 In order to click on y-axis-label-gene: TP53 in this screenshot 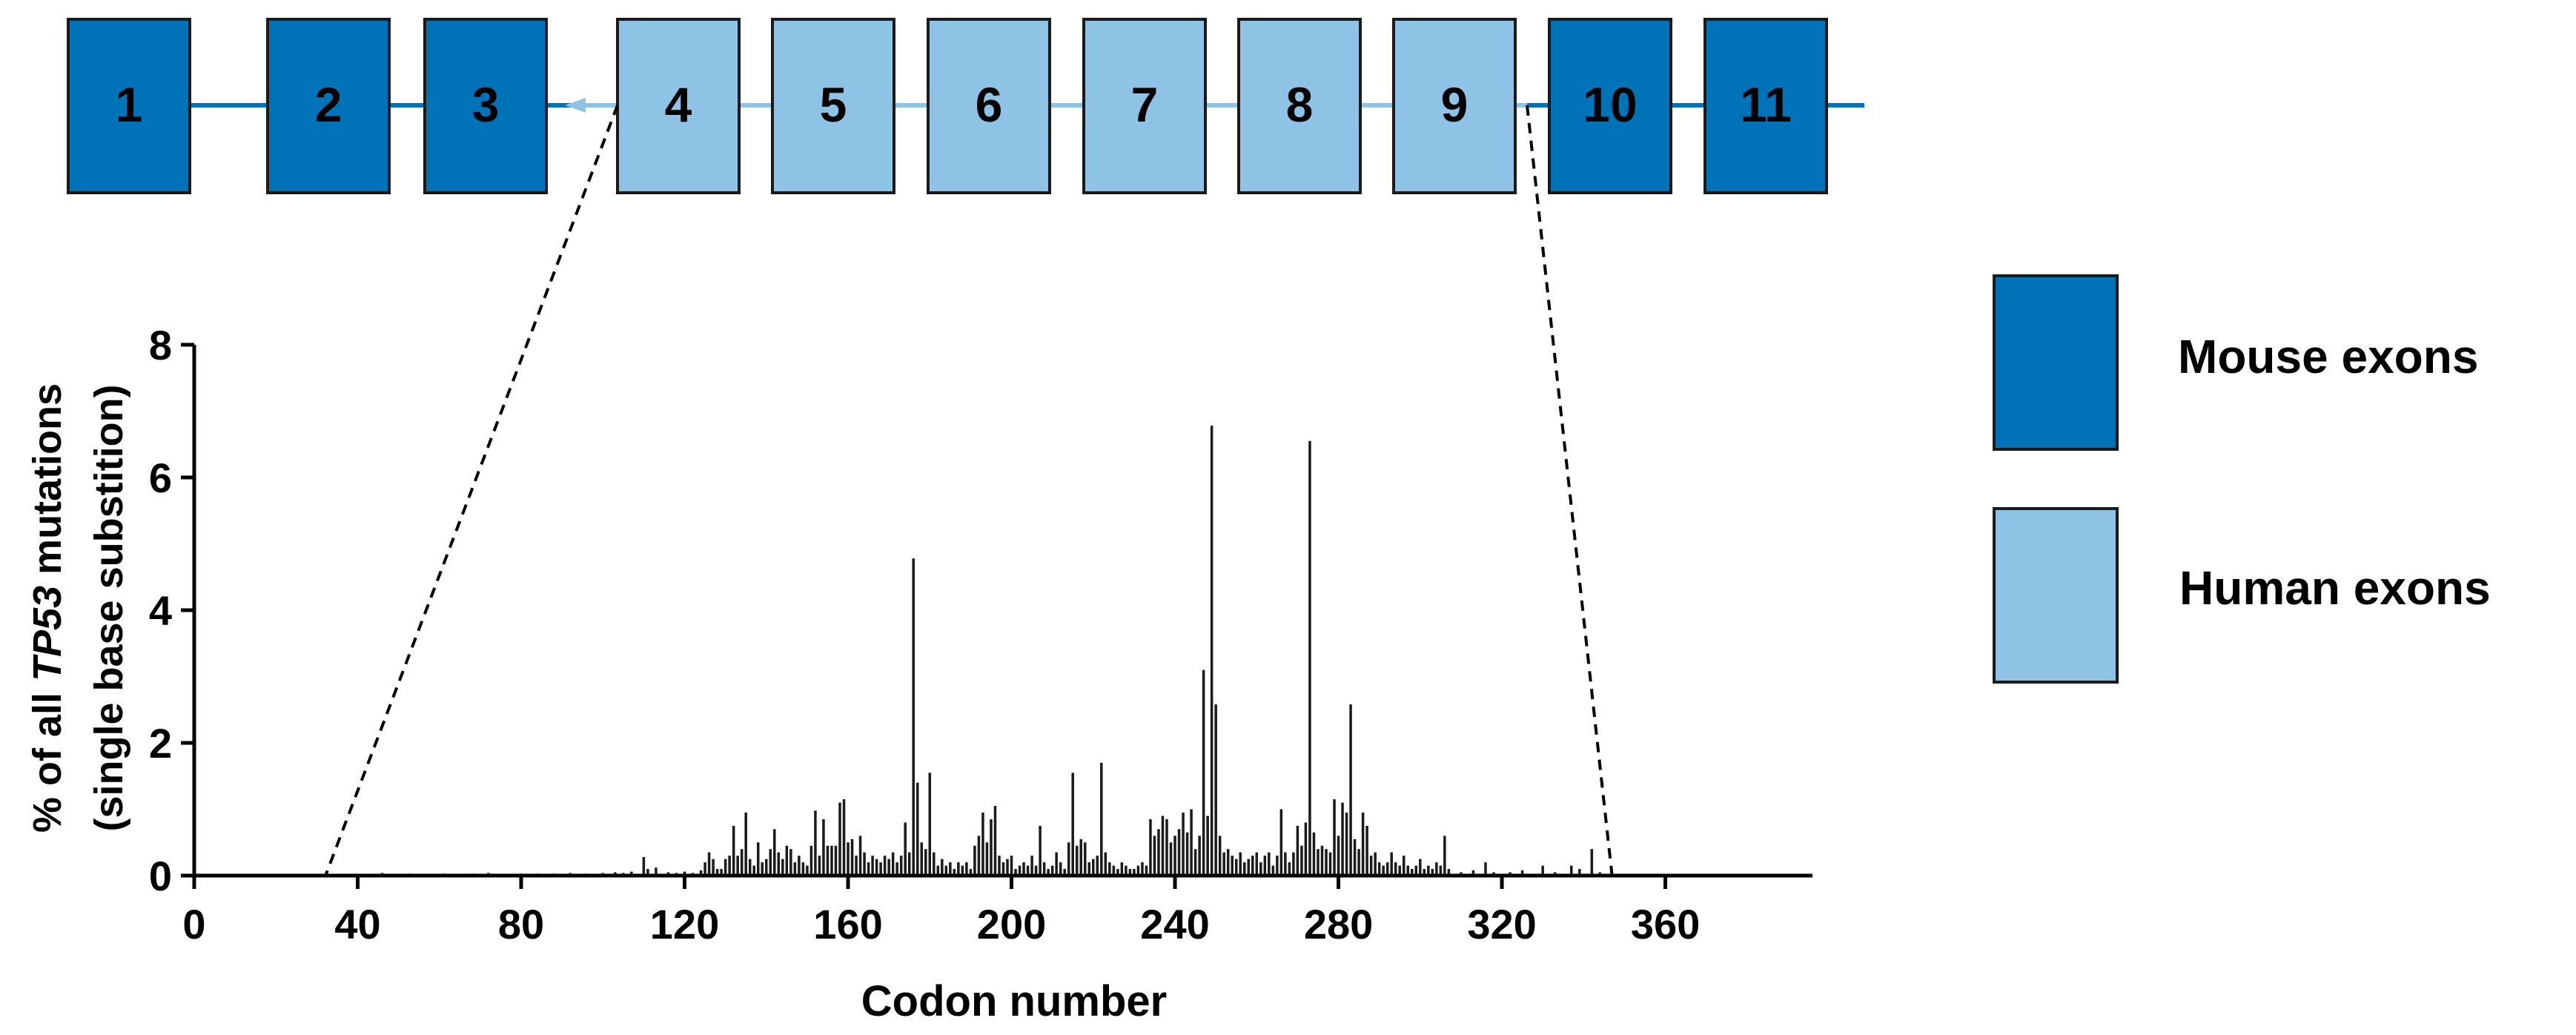, I will do `click(48, 633)`.